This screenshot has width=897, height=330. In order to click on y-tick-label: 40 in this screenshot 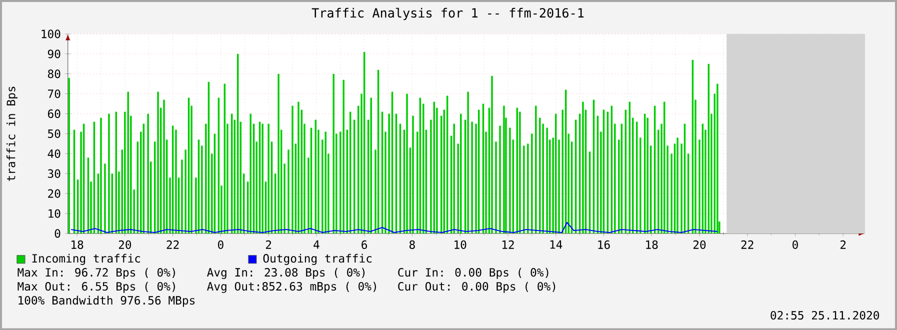, I will do `click(54, 153)`.